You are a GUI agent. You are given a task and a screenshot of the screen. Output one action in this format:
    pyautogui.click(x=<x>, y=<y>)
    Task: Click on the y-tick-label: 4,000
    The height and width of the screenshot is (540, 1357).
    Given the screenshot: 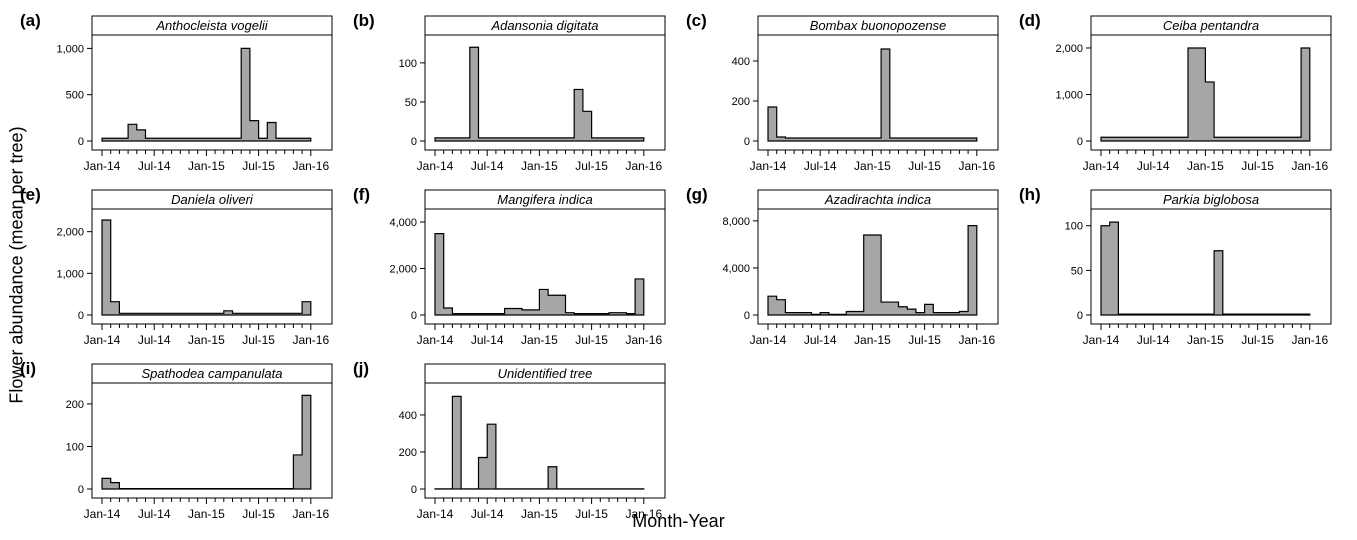 What is the action you would take?
    pyautogui.click(x=736, y=269)
    